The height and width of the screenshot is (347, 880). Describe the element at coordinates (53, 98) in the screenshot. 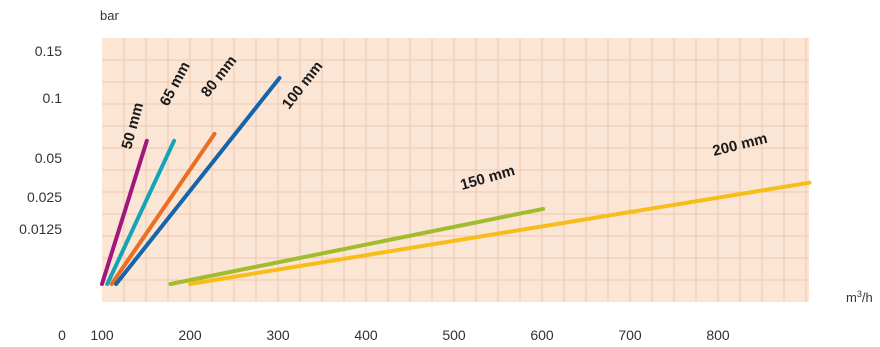

I see `y-tick-label: 0.1` at that location.